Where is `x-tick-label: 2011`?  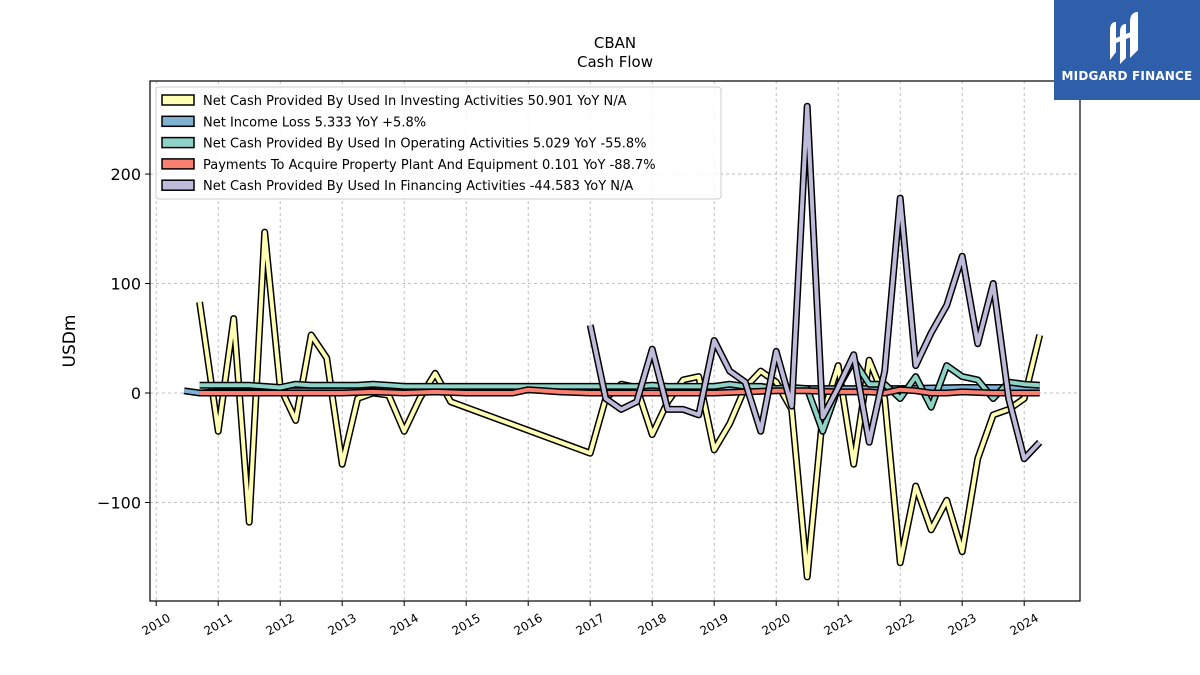
x-tick-label: 2011 is located at coordinates (217, 624).